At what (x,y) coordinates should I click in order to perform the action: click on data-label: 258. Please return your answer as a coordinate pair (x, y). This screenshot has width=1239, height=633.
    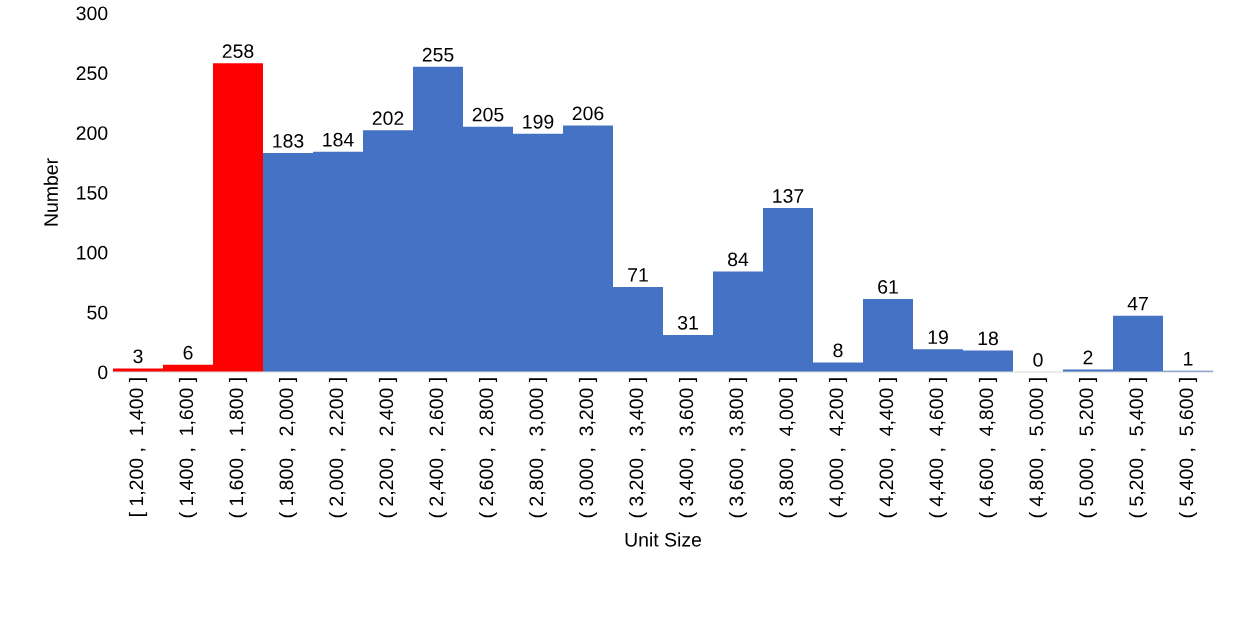
    Looking at the image, I should click on (238, 51).